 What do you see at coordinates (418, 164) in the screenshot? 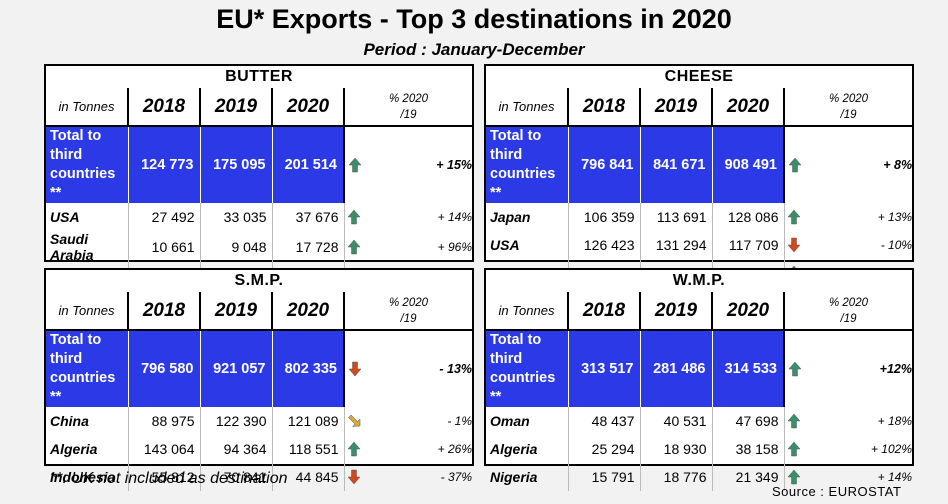
I see `total-change: + 15%` at bounding box center [418, 164].